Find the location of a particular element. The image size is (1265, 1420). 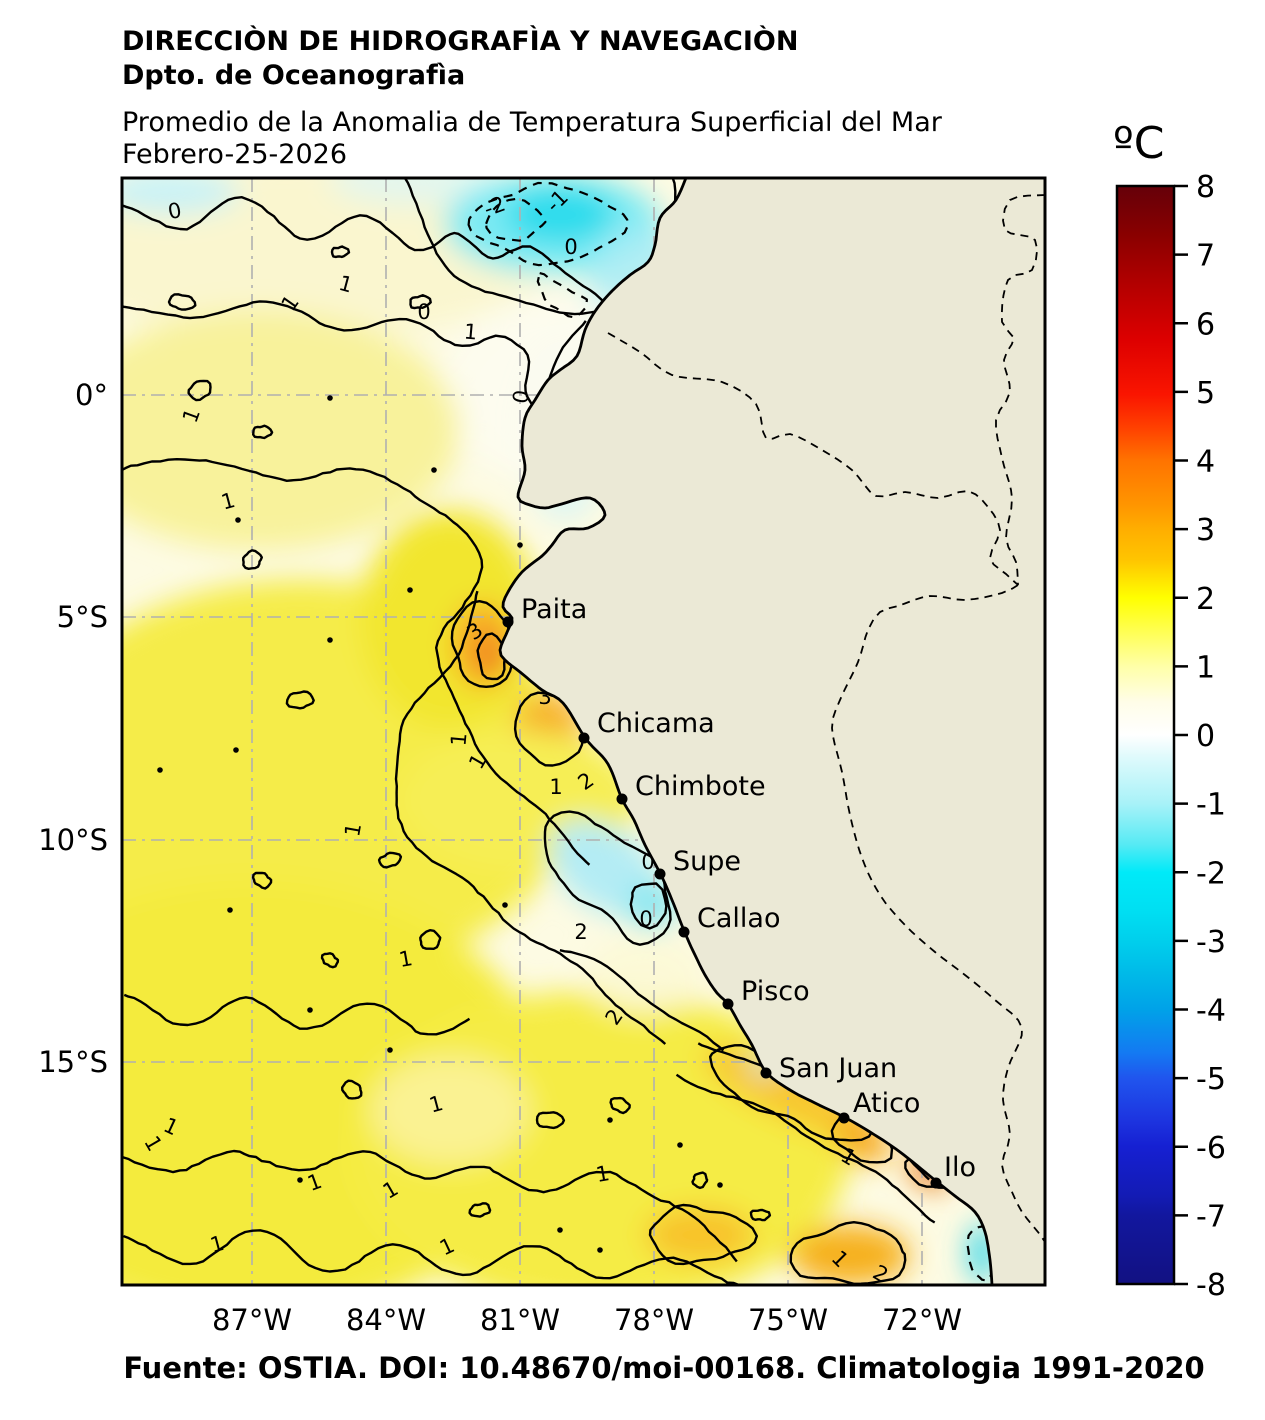

colorbar-tick-label: 8 is located at coordinates (1205, 187).